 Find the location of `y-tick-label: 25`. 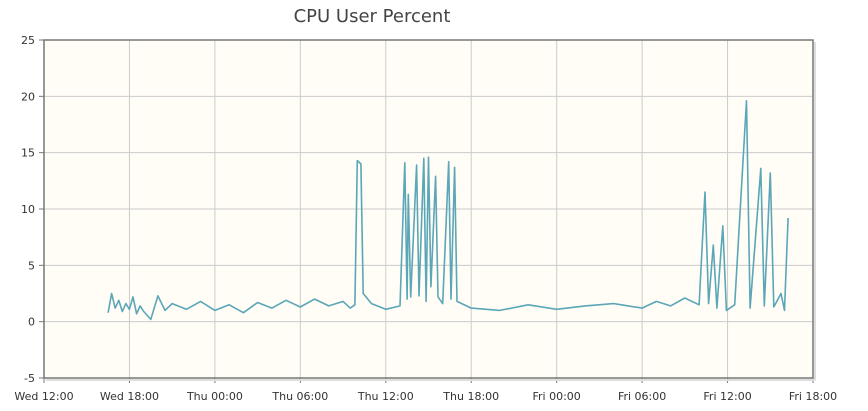

y-tick-label: 25 is located at coordinates (28, 40).